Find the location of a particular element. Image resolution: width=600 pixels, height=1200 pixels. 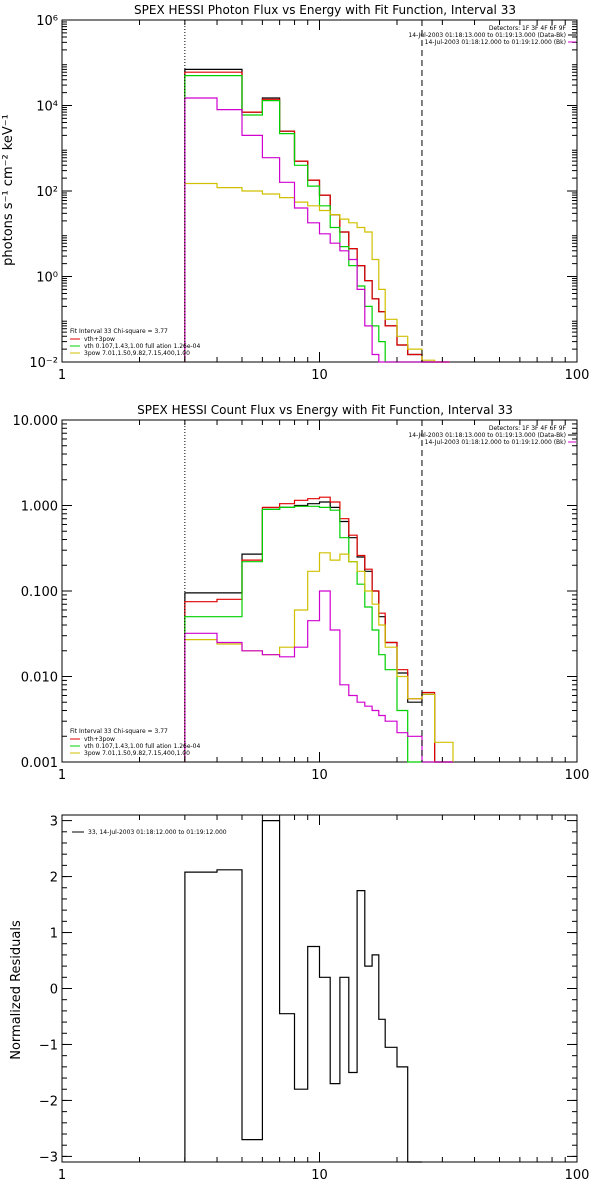

count-x-tick-label: 1 is located at coordinates (62, 775).